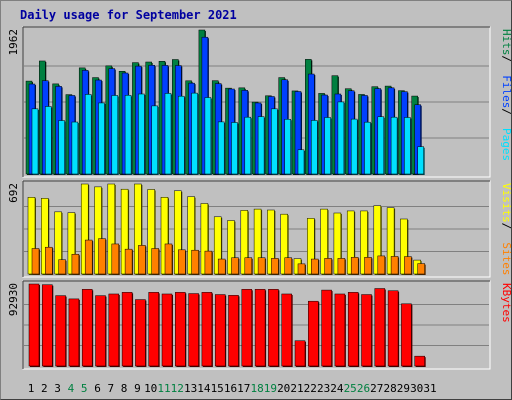  What do you see at coordinates (506, 144) in the screenshot?
I see `legend-pages: Pages` at bounding box center [506, 144].